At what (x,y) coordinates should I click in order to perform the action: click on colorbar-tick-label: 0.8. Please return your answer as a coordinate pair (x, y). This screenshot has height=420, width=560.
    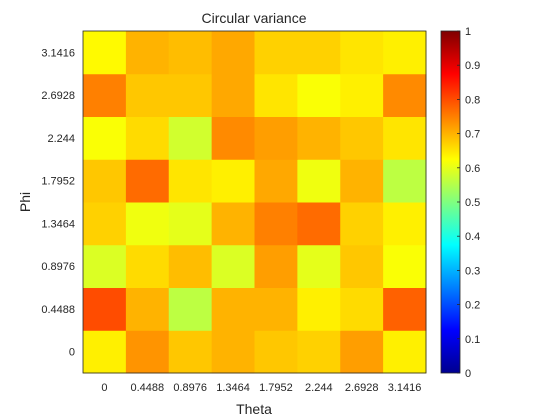
    Looking at the image, I should click on (472, 100).